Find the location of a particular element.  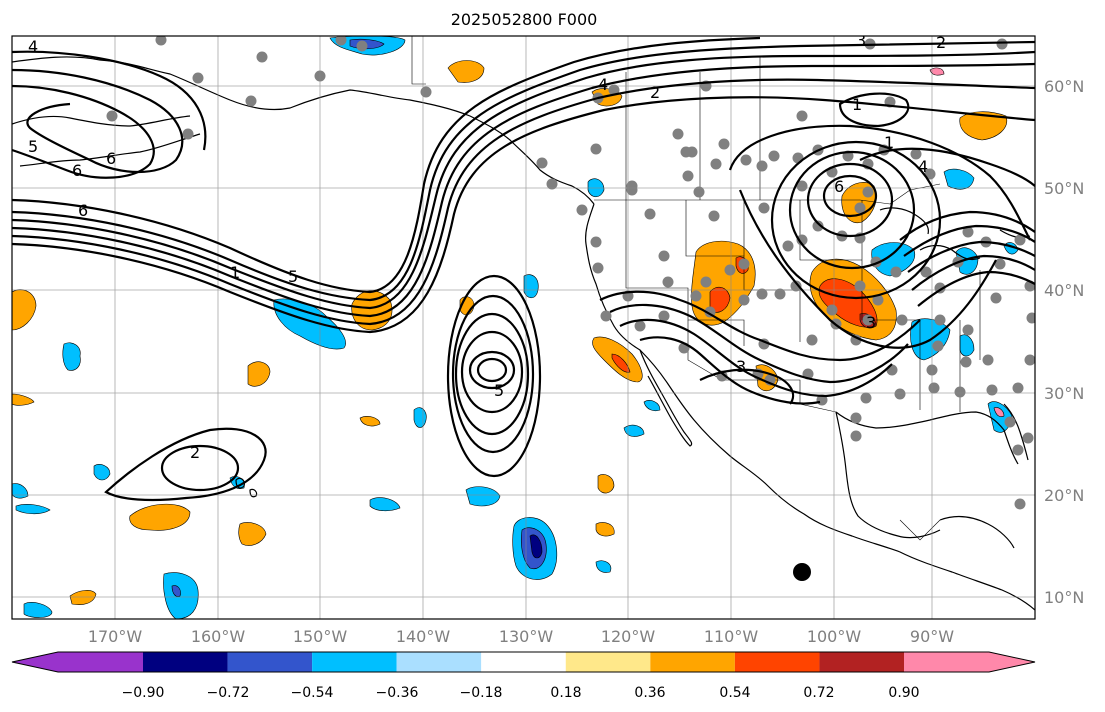

colorbar-tick-label: −0.36 is located at coordinates (397, 693).